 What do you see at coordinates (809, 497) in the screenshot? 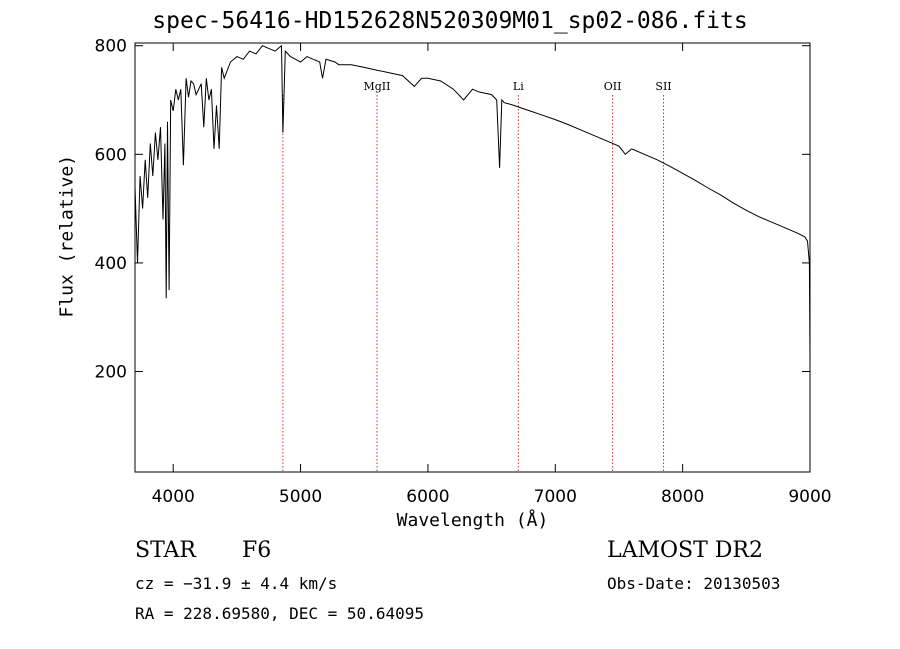
I see `x-tick-label: 9000` at bounding box center [809, 497].